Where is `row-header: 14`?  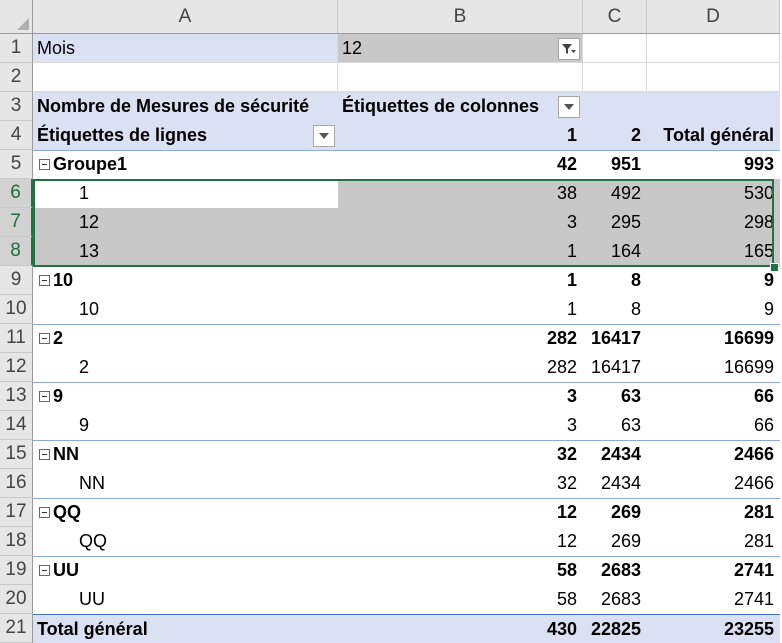
row-header: 14 is located at coordinates (16, 425).